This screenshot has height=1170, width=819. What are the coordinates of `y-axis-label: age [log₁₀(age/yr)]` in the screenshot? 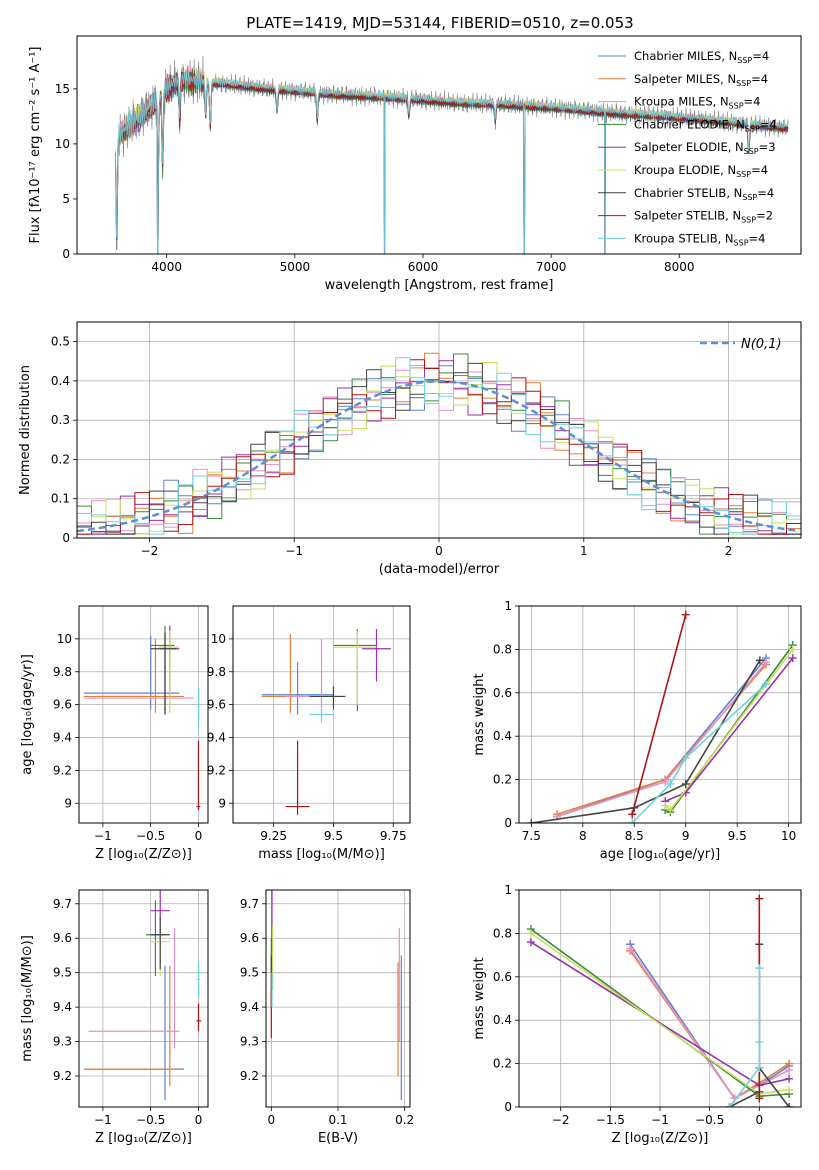 It's located at (27, 714).